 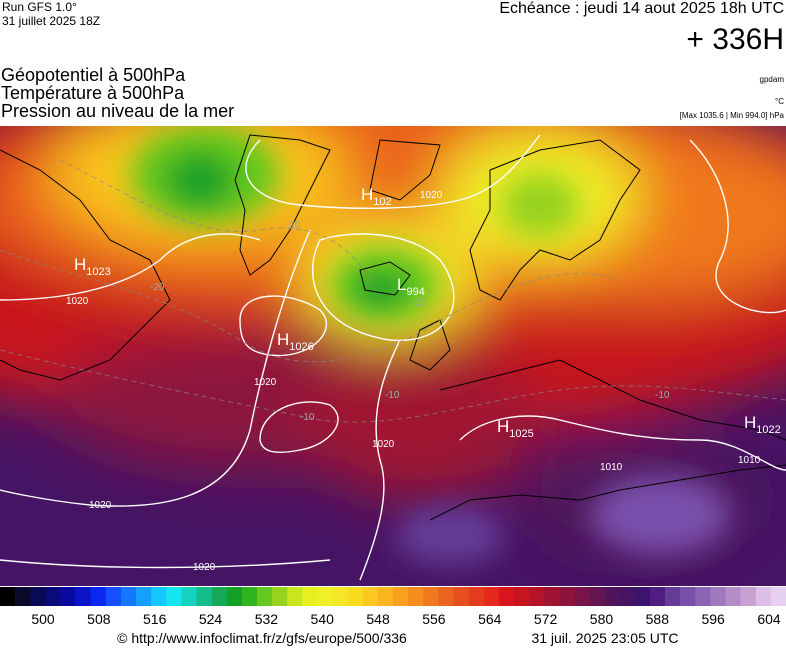 What do you see at coordinates (415, 292) in the screenshot?
I see `center-value: 994` at bounding box center [415, 292].